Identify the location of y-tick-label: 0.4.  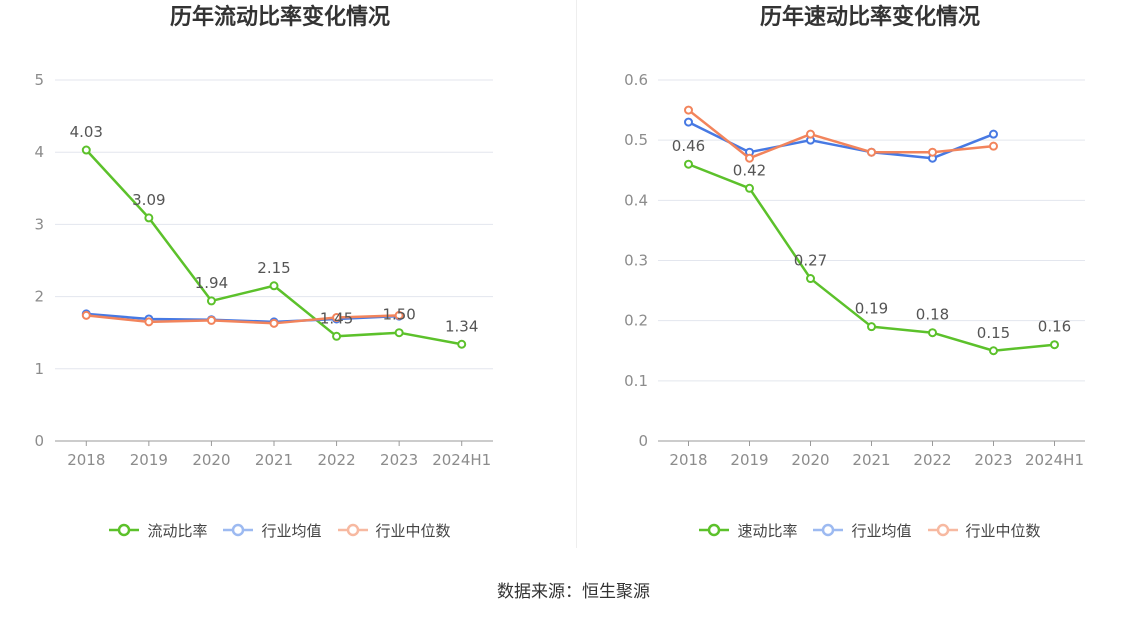
(636, 200).